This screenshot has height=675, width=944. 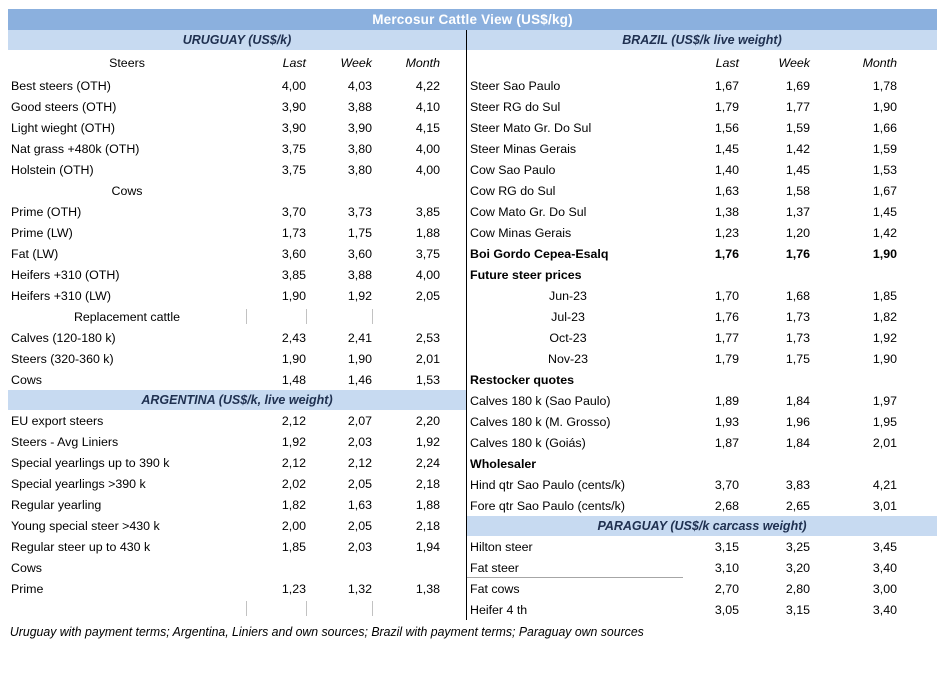 What do you see at coordinates (359, 441) in the screenshot?
I see `value-week: 2,03` at bounding box center [359, 441].